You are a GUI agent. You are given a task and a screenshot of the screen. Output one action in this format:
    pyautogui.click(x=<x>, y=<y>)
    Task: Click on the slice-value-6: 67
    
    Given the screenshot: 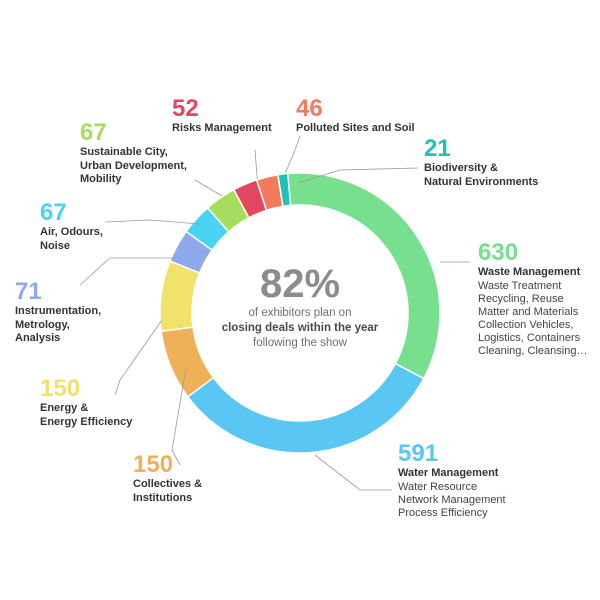 What is the action you would take?
    pyautogui.click(x=93, y=132)
    